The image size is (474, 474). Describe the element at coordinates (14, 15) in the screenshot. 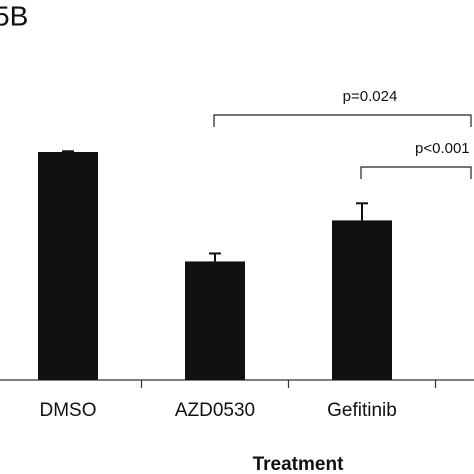

I see `panel-label: 5B` at that location.